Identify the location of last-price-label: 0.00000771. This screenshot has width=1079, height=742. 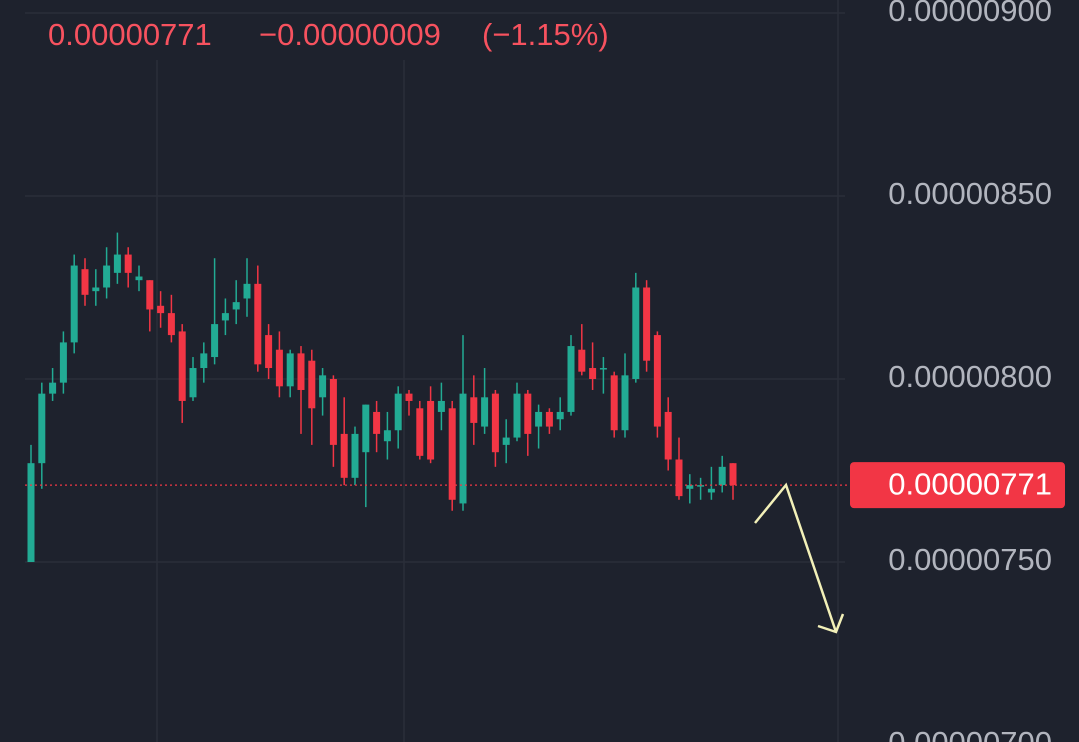
(970, 483).